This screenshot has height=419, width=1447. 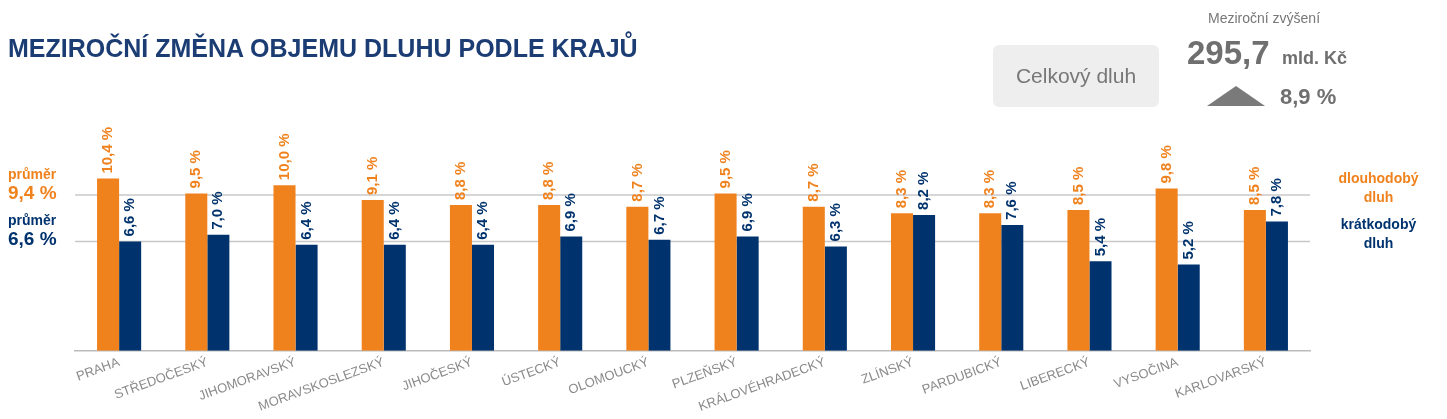 I want to click on text: 295,7 mld. Kč, so click(x=1267, y=52).